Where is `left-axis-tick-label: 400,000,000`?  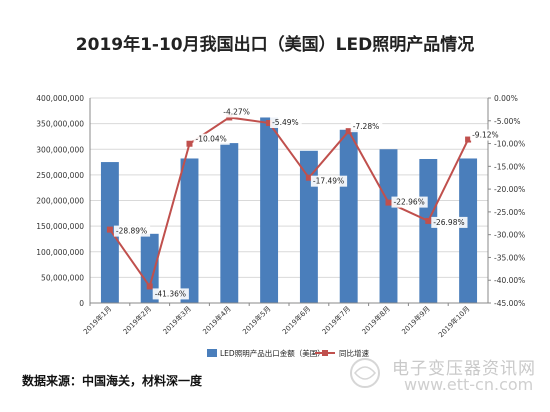 left-axis-tick-label: 400,000,000 is located at coordinates (60, 98).